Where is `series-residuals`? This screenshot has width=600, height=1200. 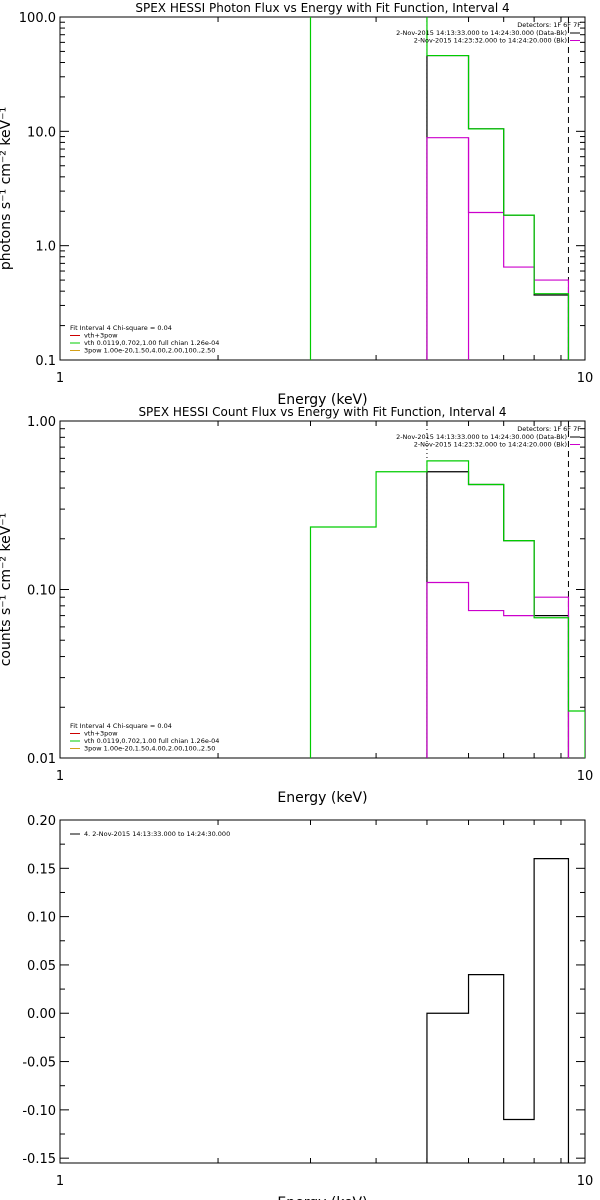
series-residuals is located at coordinates (498, 1010).